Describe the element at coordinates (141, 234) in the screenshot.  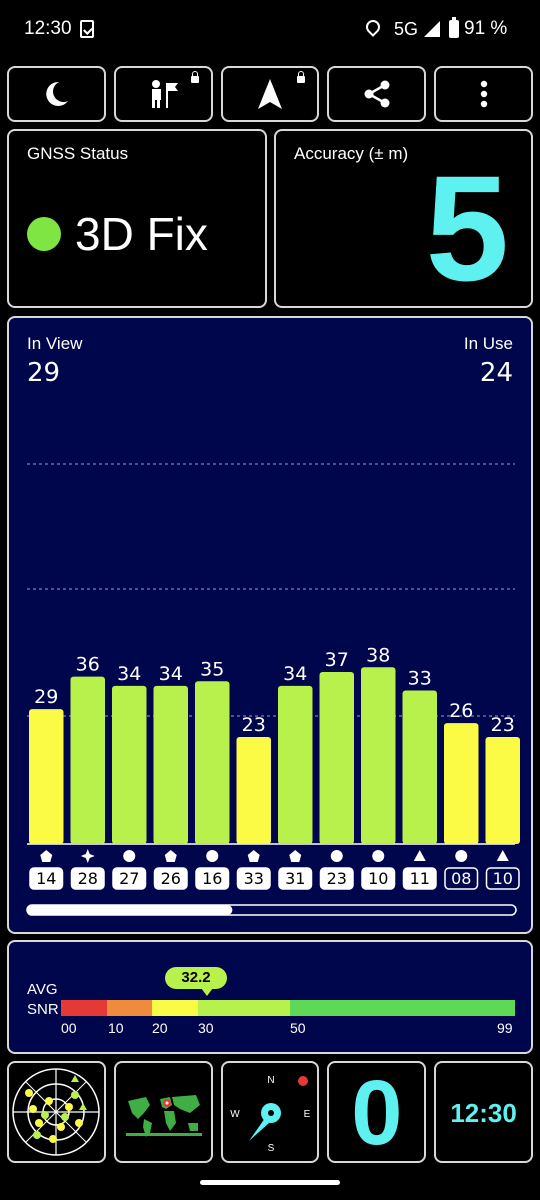
I see `fix-status: 3D Fix` at that location.